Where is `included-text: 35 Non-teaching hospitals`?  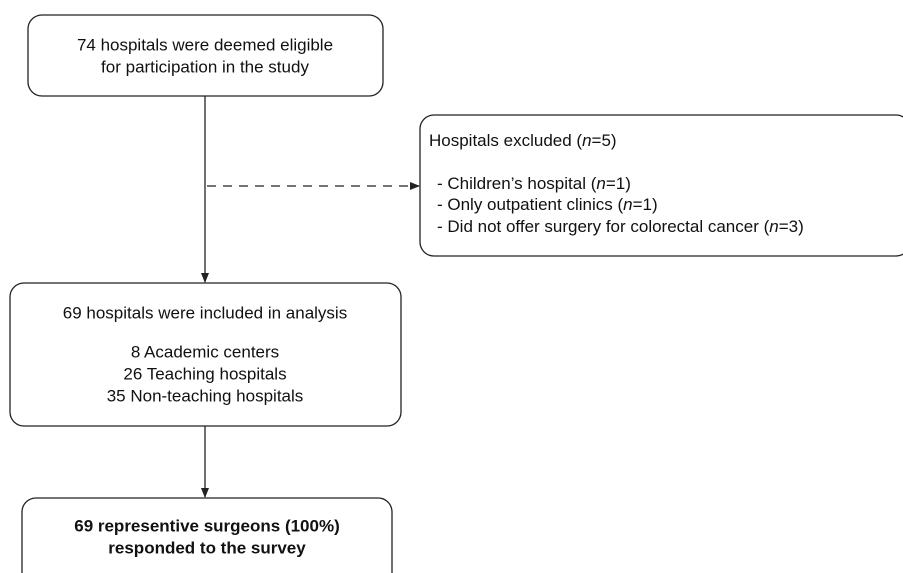
included-text: 35 Non-teaching hospitals is located at coordinates (205, 395).